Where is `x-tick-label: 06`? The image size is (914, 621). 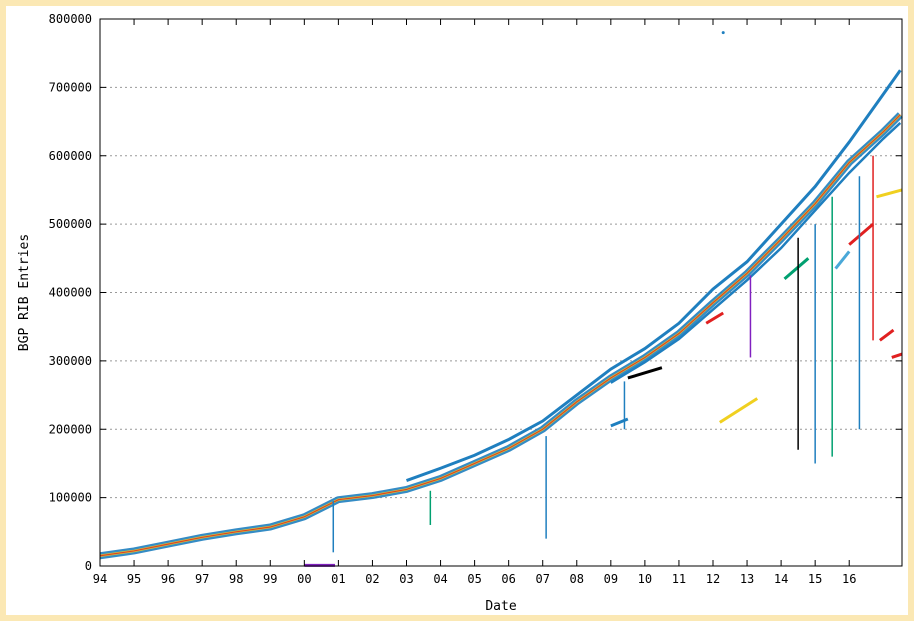 x-tick-label: 06 is located at coordinates (508, 579).